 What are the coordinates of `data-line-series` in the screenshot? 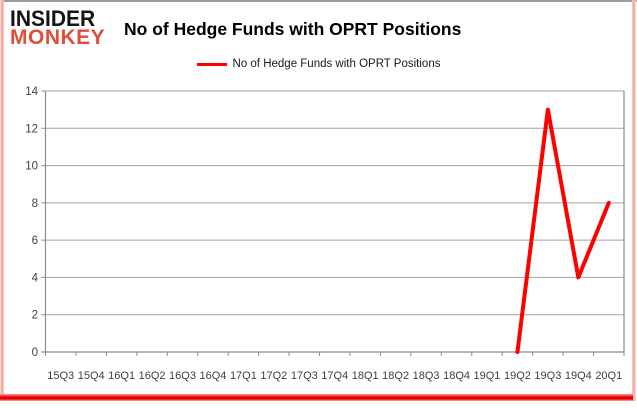 It's located at (563, 230).